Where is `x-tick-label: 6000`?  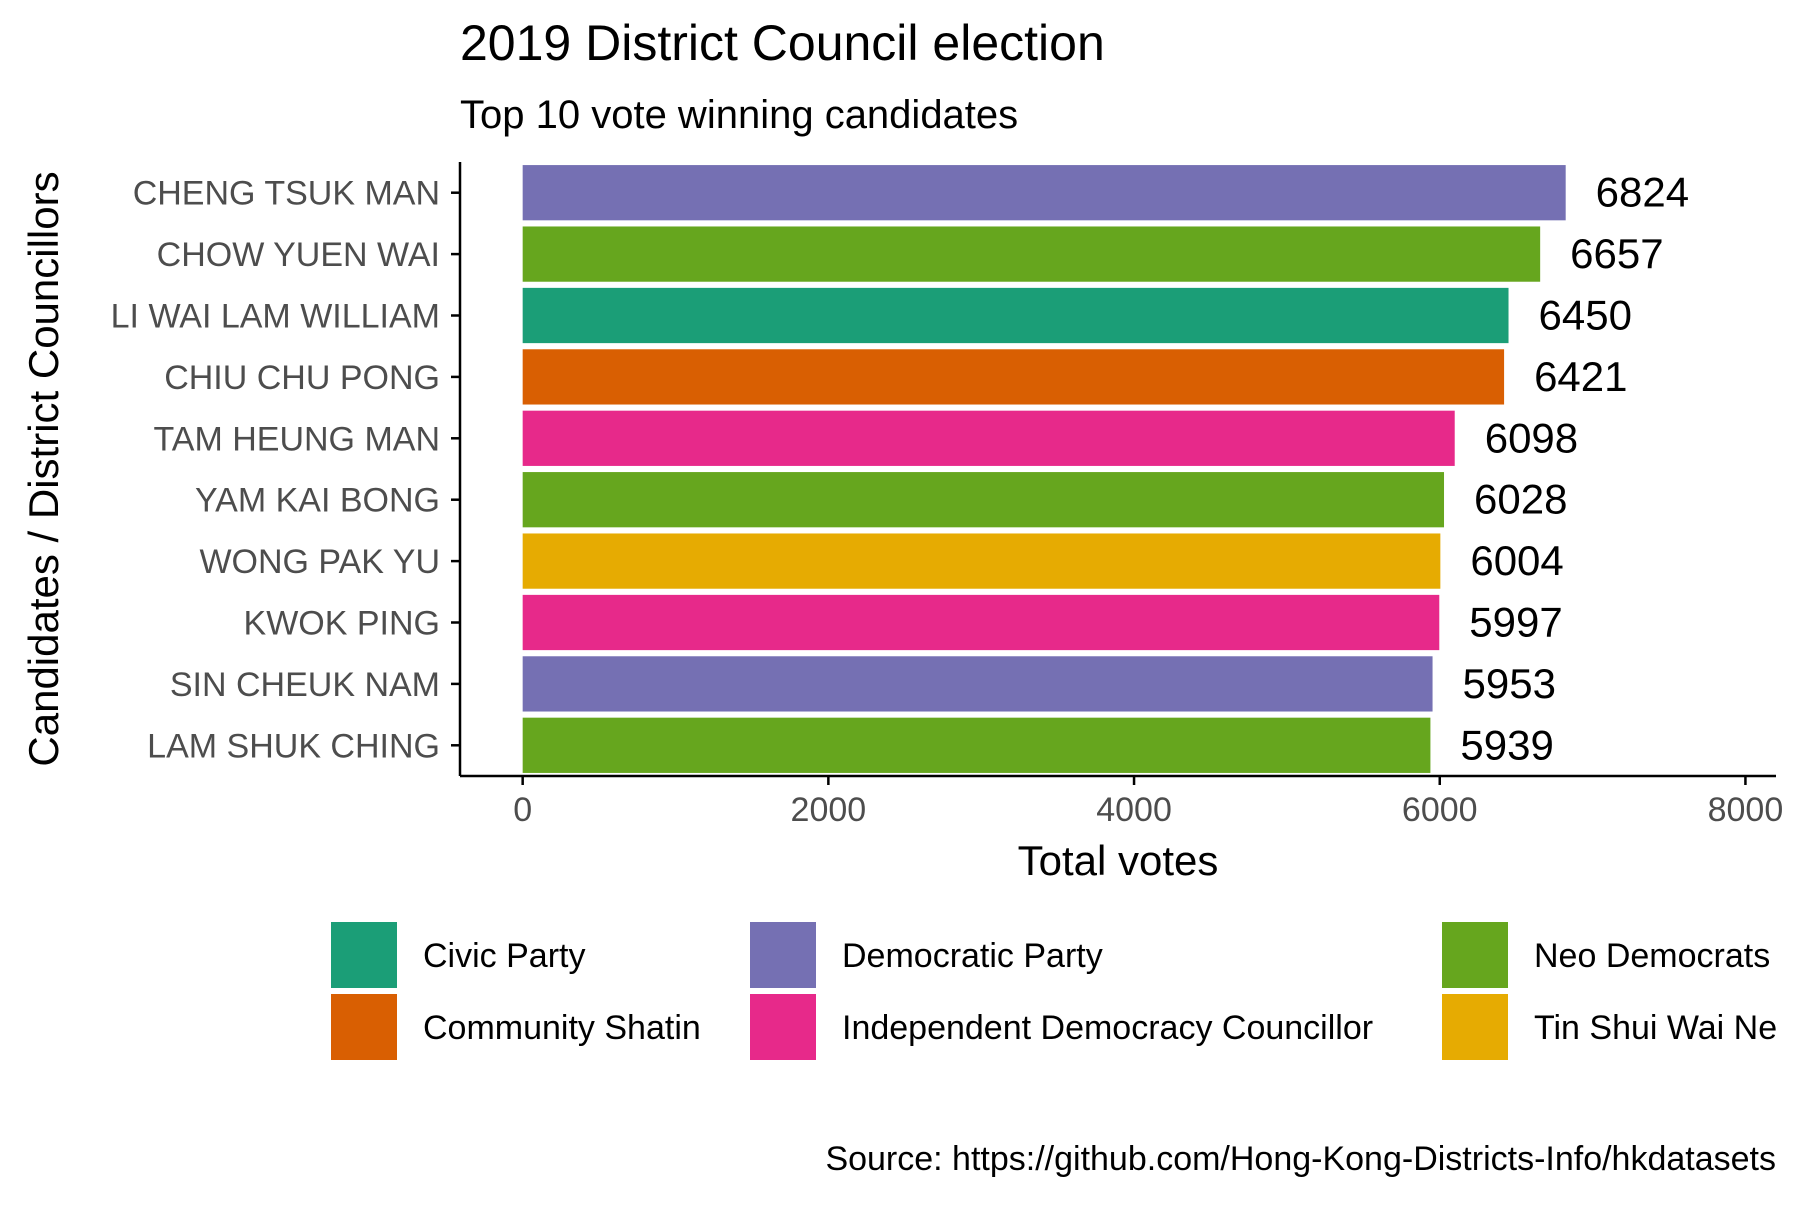 x-tick-label: 6000 is located at coordinates (1440, 810).